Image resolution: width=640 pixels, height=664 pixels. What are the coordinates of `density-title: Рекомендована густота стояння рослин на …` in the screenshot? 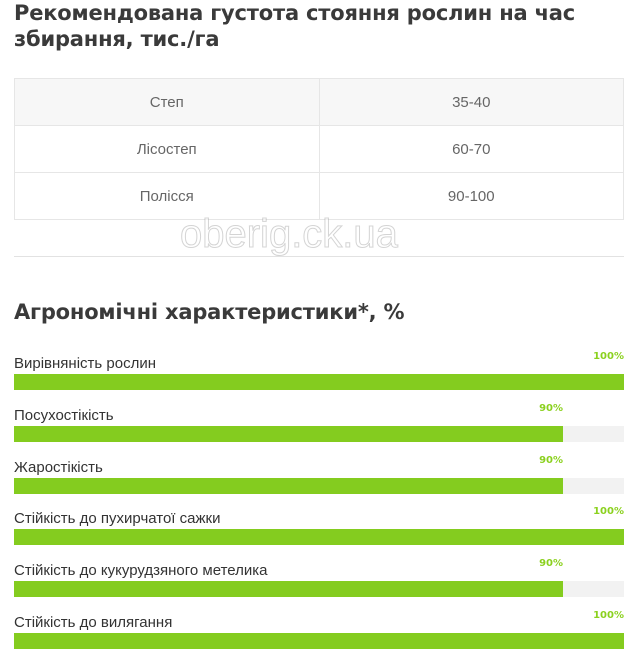 It's located at (295, 26).